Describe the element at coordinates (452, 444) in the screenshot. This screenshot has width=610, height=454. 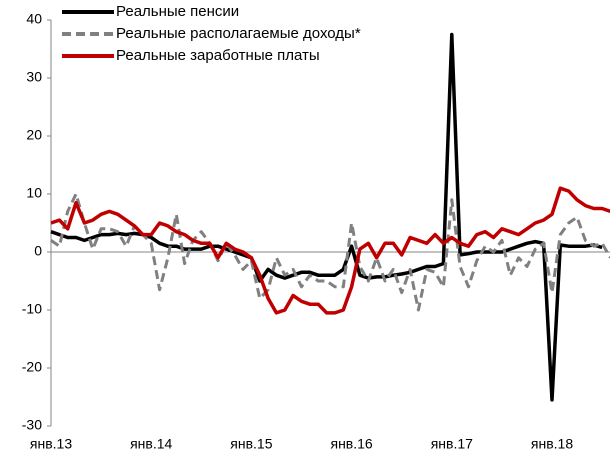
I see `x-tick-label: янв.17` at that location.